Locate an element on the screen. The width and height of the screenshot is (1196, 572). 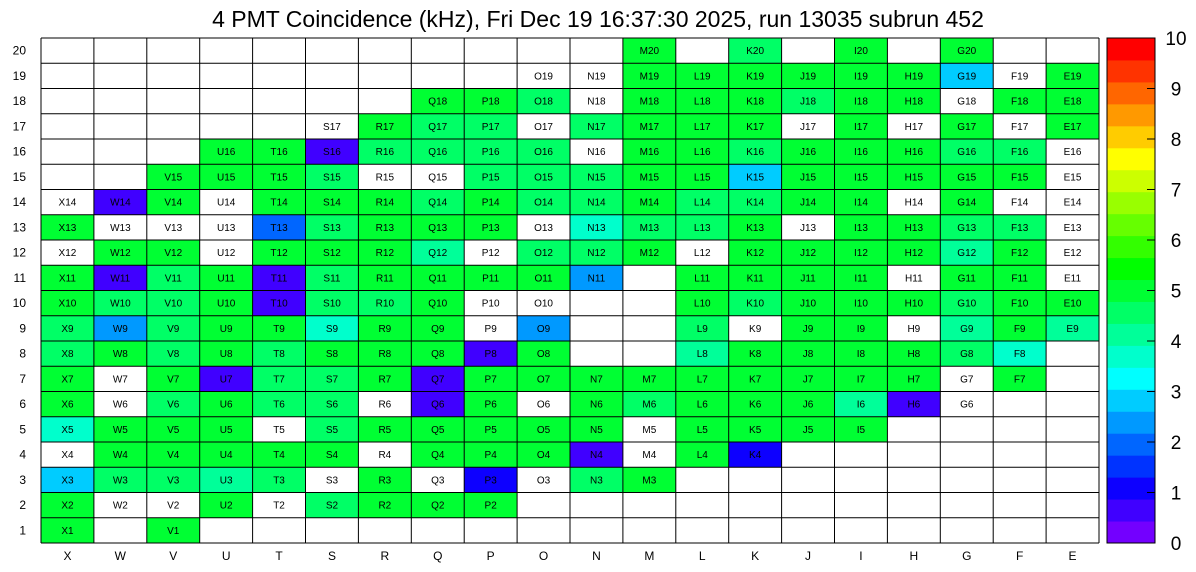
cell-label: X6 is located at coordinates (67, 405).